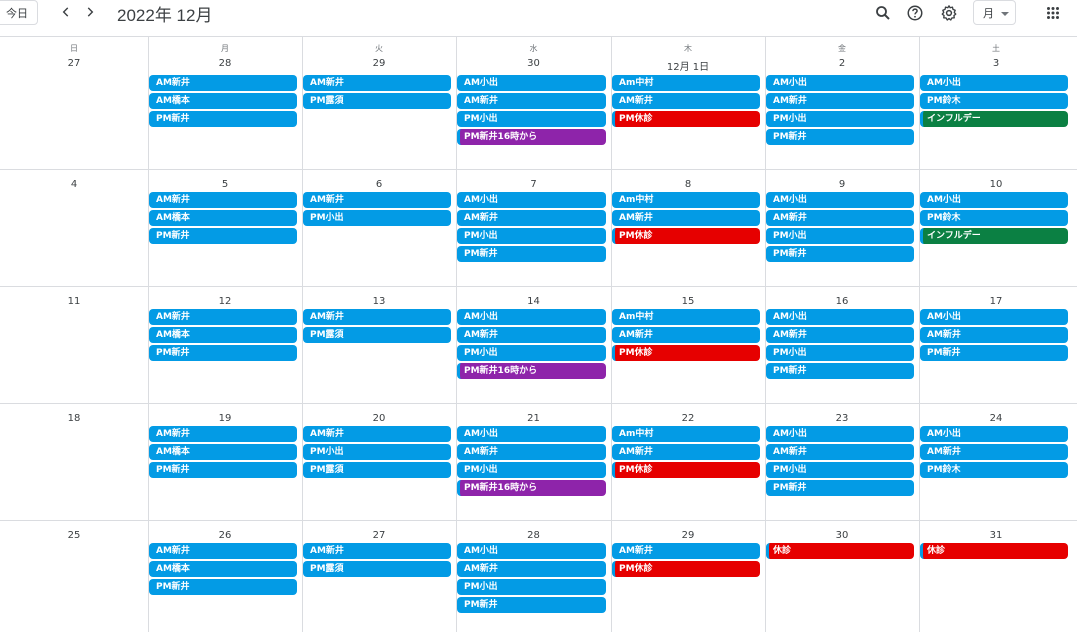 The width and height of the screenshot is (1077, 632). I want to click on day-number: 2, so click(842, 63).